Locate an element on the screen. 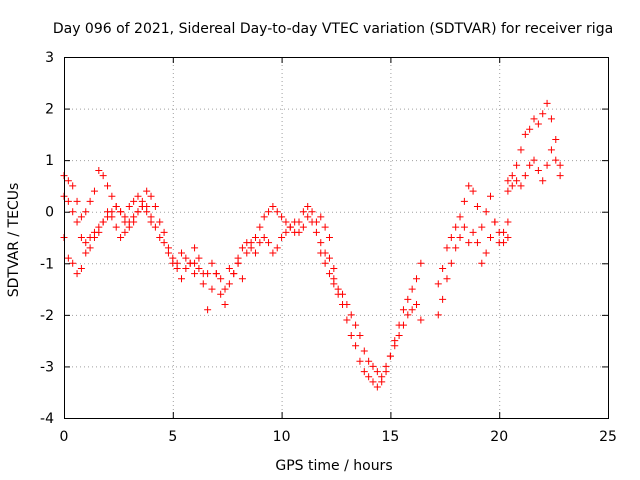 Image resolution: width=640 pixels, height=480 pixels. y-tick-label: 1 is located at coordinates (49, 161).